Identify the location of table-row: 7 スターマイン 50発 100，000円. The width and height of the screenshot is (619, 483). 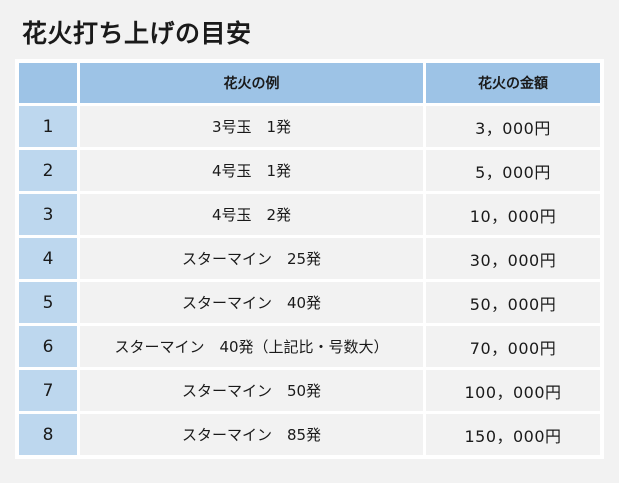
(309, 390).